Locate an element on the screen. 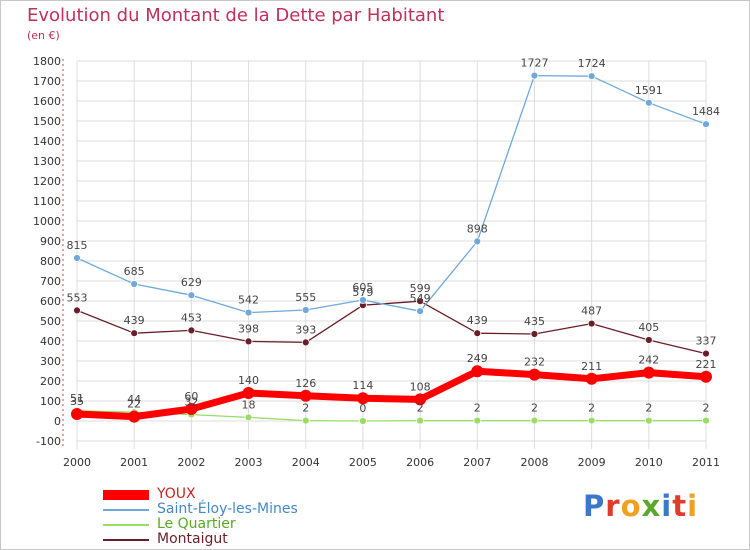  y-tick-label: 600 is located at coordinates (50, 301).